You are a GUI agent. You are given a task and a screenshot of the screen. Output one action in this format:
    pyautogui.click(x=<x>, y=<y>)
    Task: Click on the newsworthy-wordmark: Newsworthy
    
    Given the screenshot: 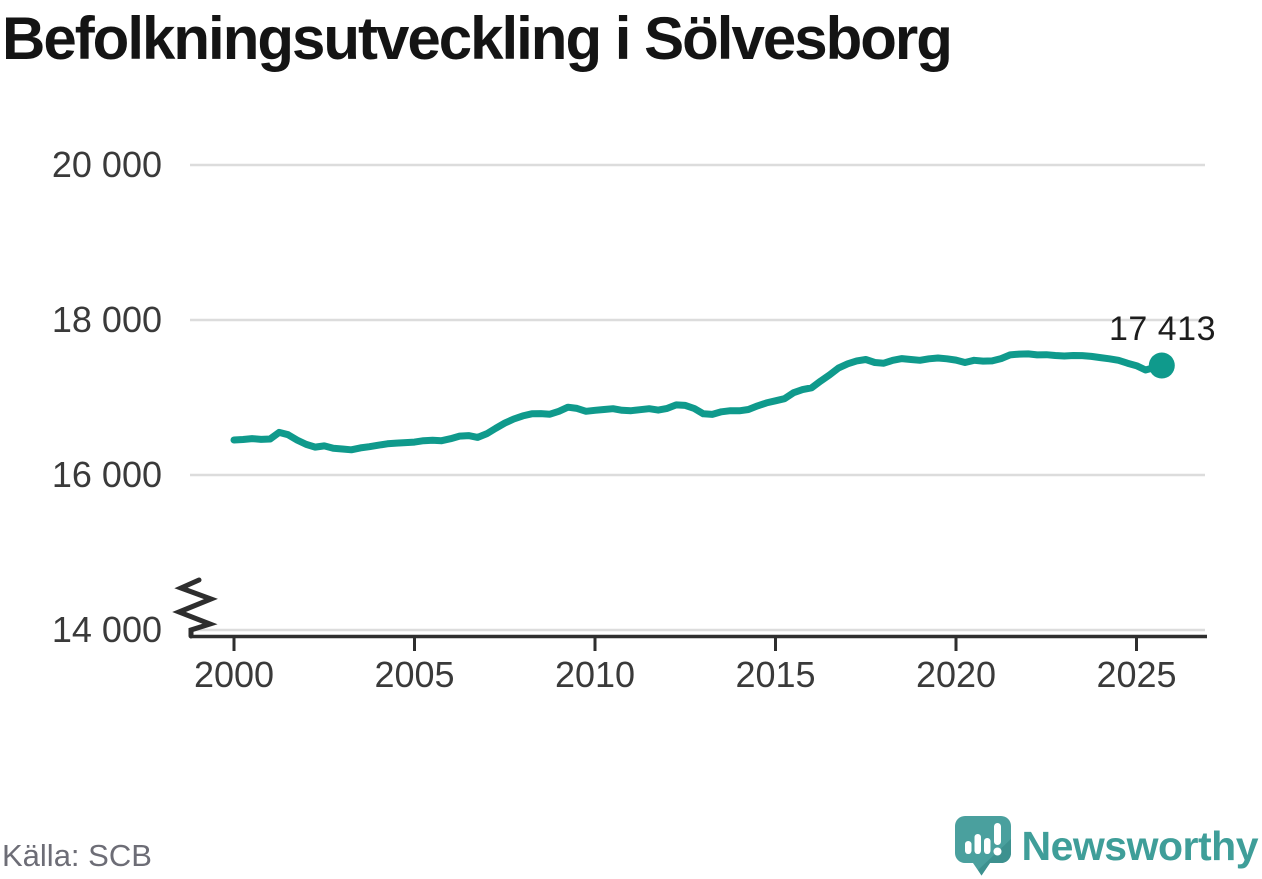 What is the action you would take?
    pyautogui.click(x=1140, y=845)
    